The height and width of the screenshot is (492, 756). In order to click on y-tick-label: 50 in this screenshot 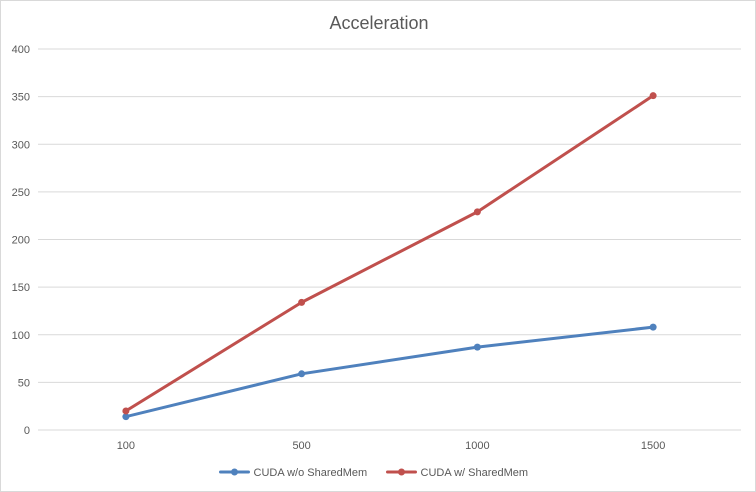, I will do `click(24, 383)`.